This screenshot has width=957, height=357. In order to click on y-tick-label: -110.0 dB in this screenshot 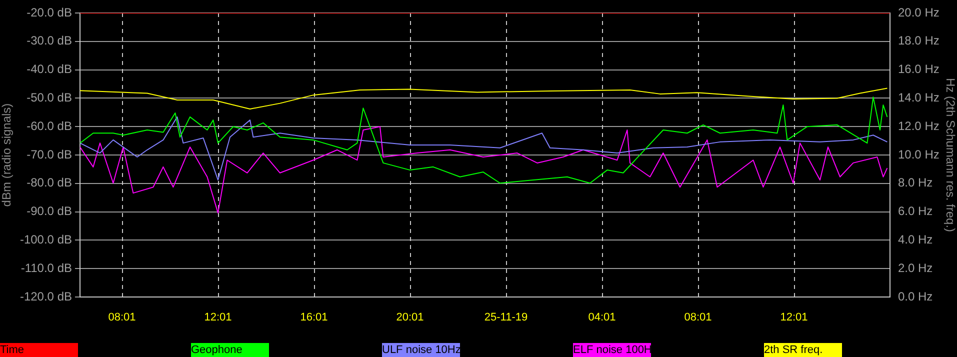, I will do `click(46, 267)`.